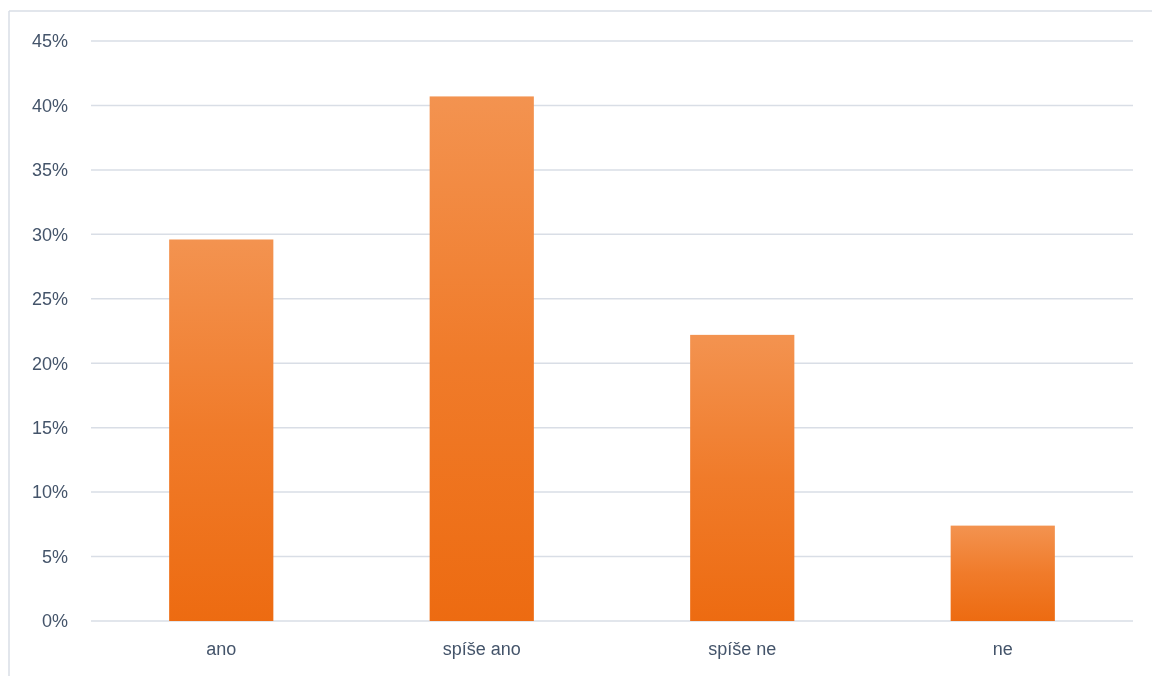  I want to click on y-tick-label: 0%, so click(54, 621).